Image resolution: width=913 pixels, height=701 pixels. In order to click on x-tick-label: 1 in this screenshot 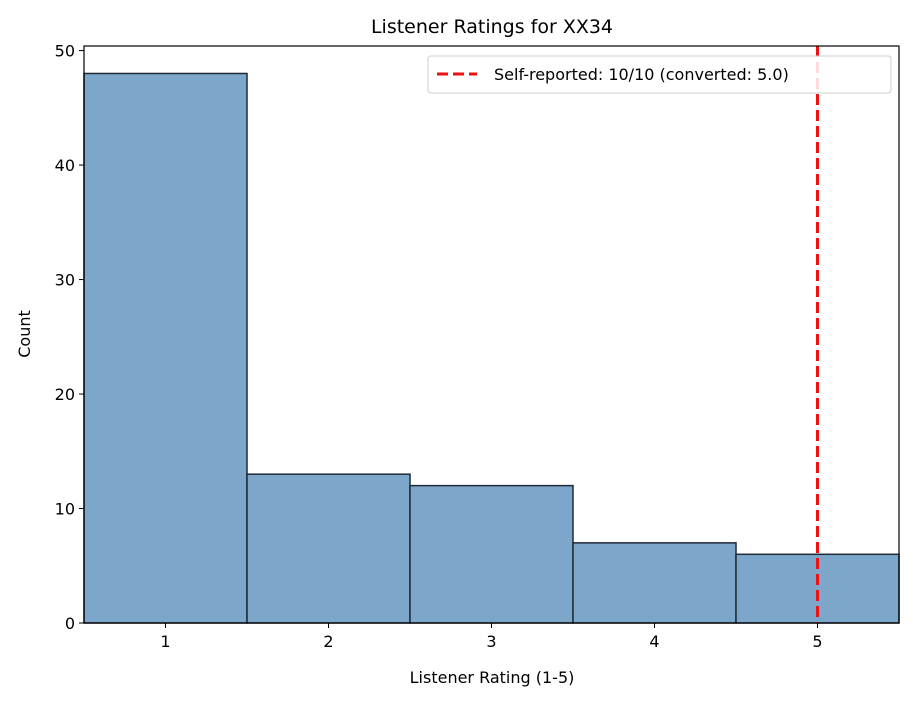, I will do `click(165, 641)`.